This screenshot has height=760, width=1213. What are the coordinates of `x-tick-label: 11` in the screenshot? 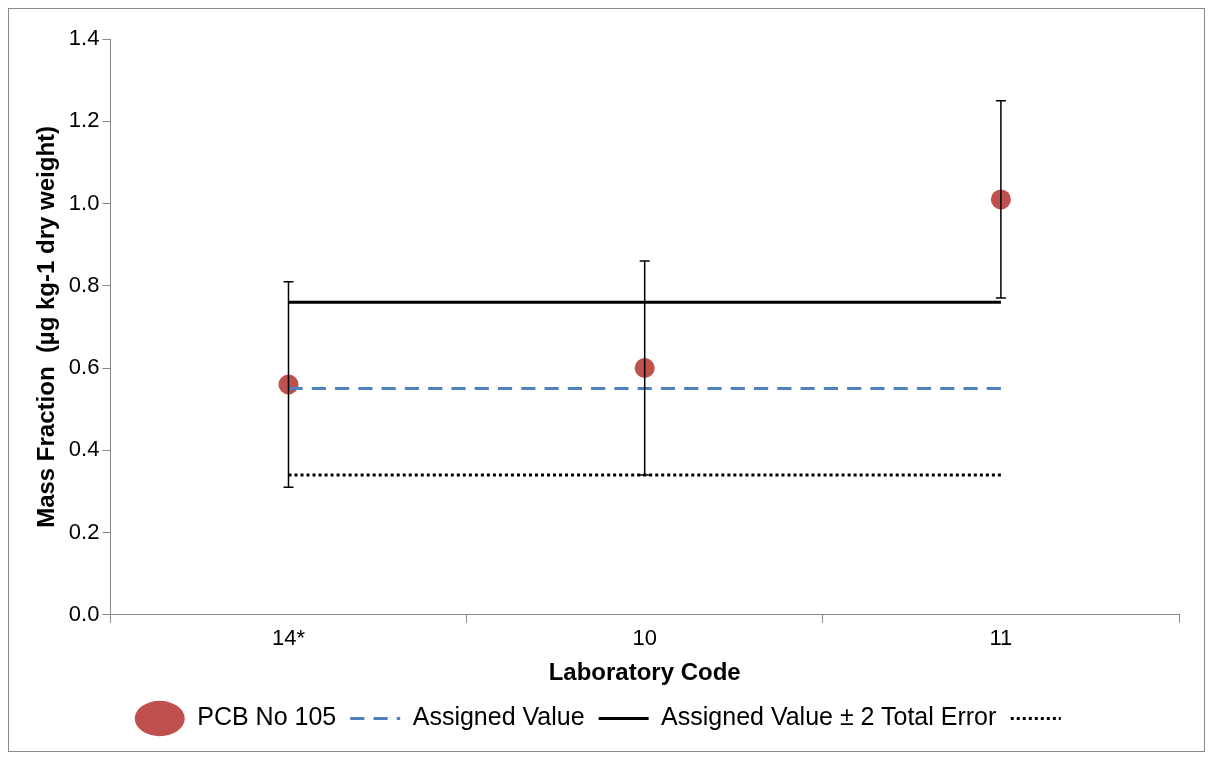 It's located at (1001, 638).